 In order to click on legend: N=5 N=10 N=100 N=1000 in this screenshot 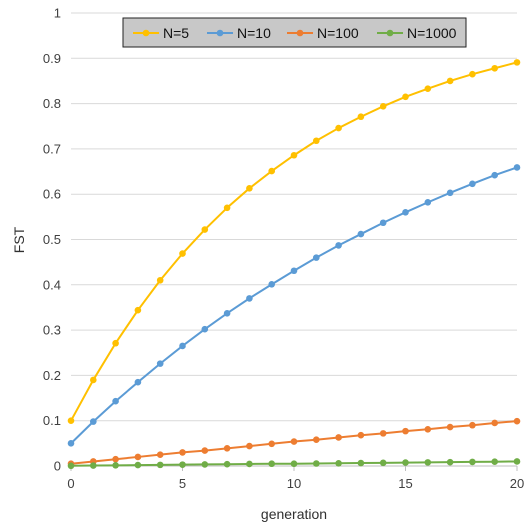, I will do `click(294, 32)`.